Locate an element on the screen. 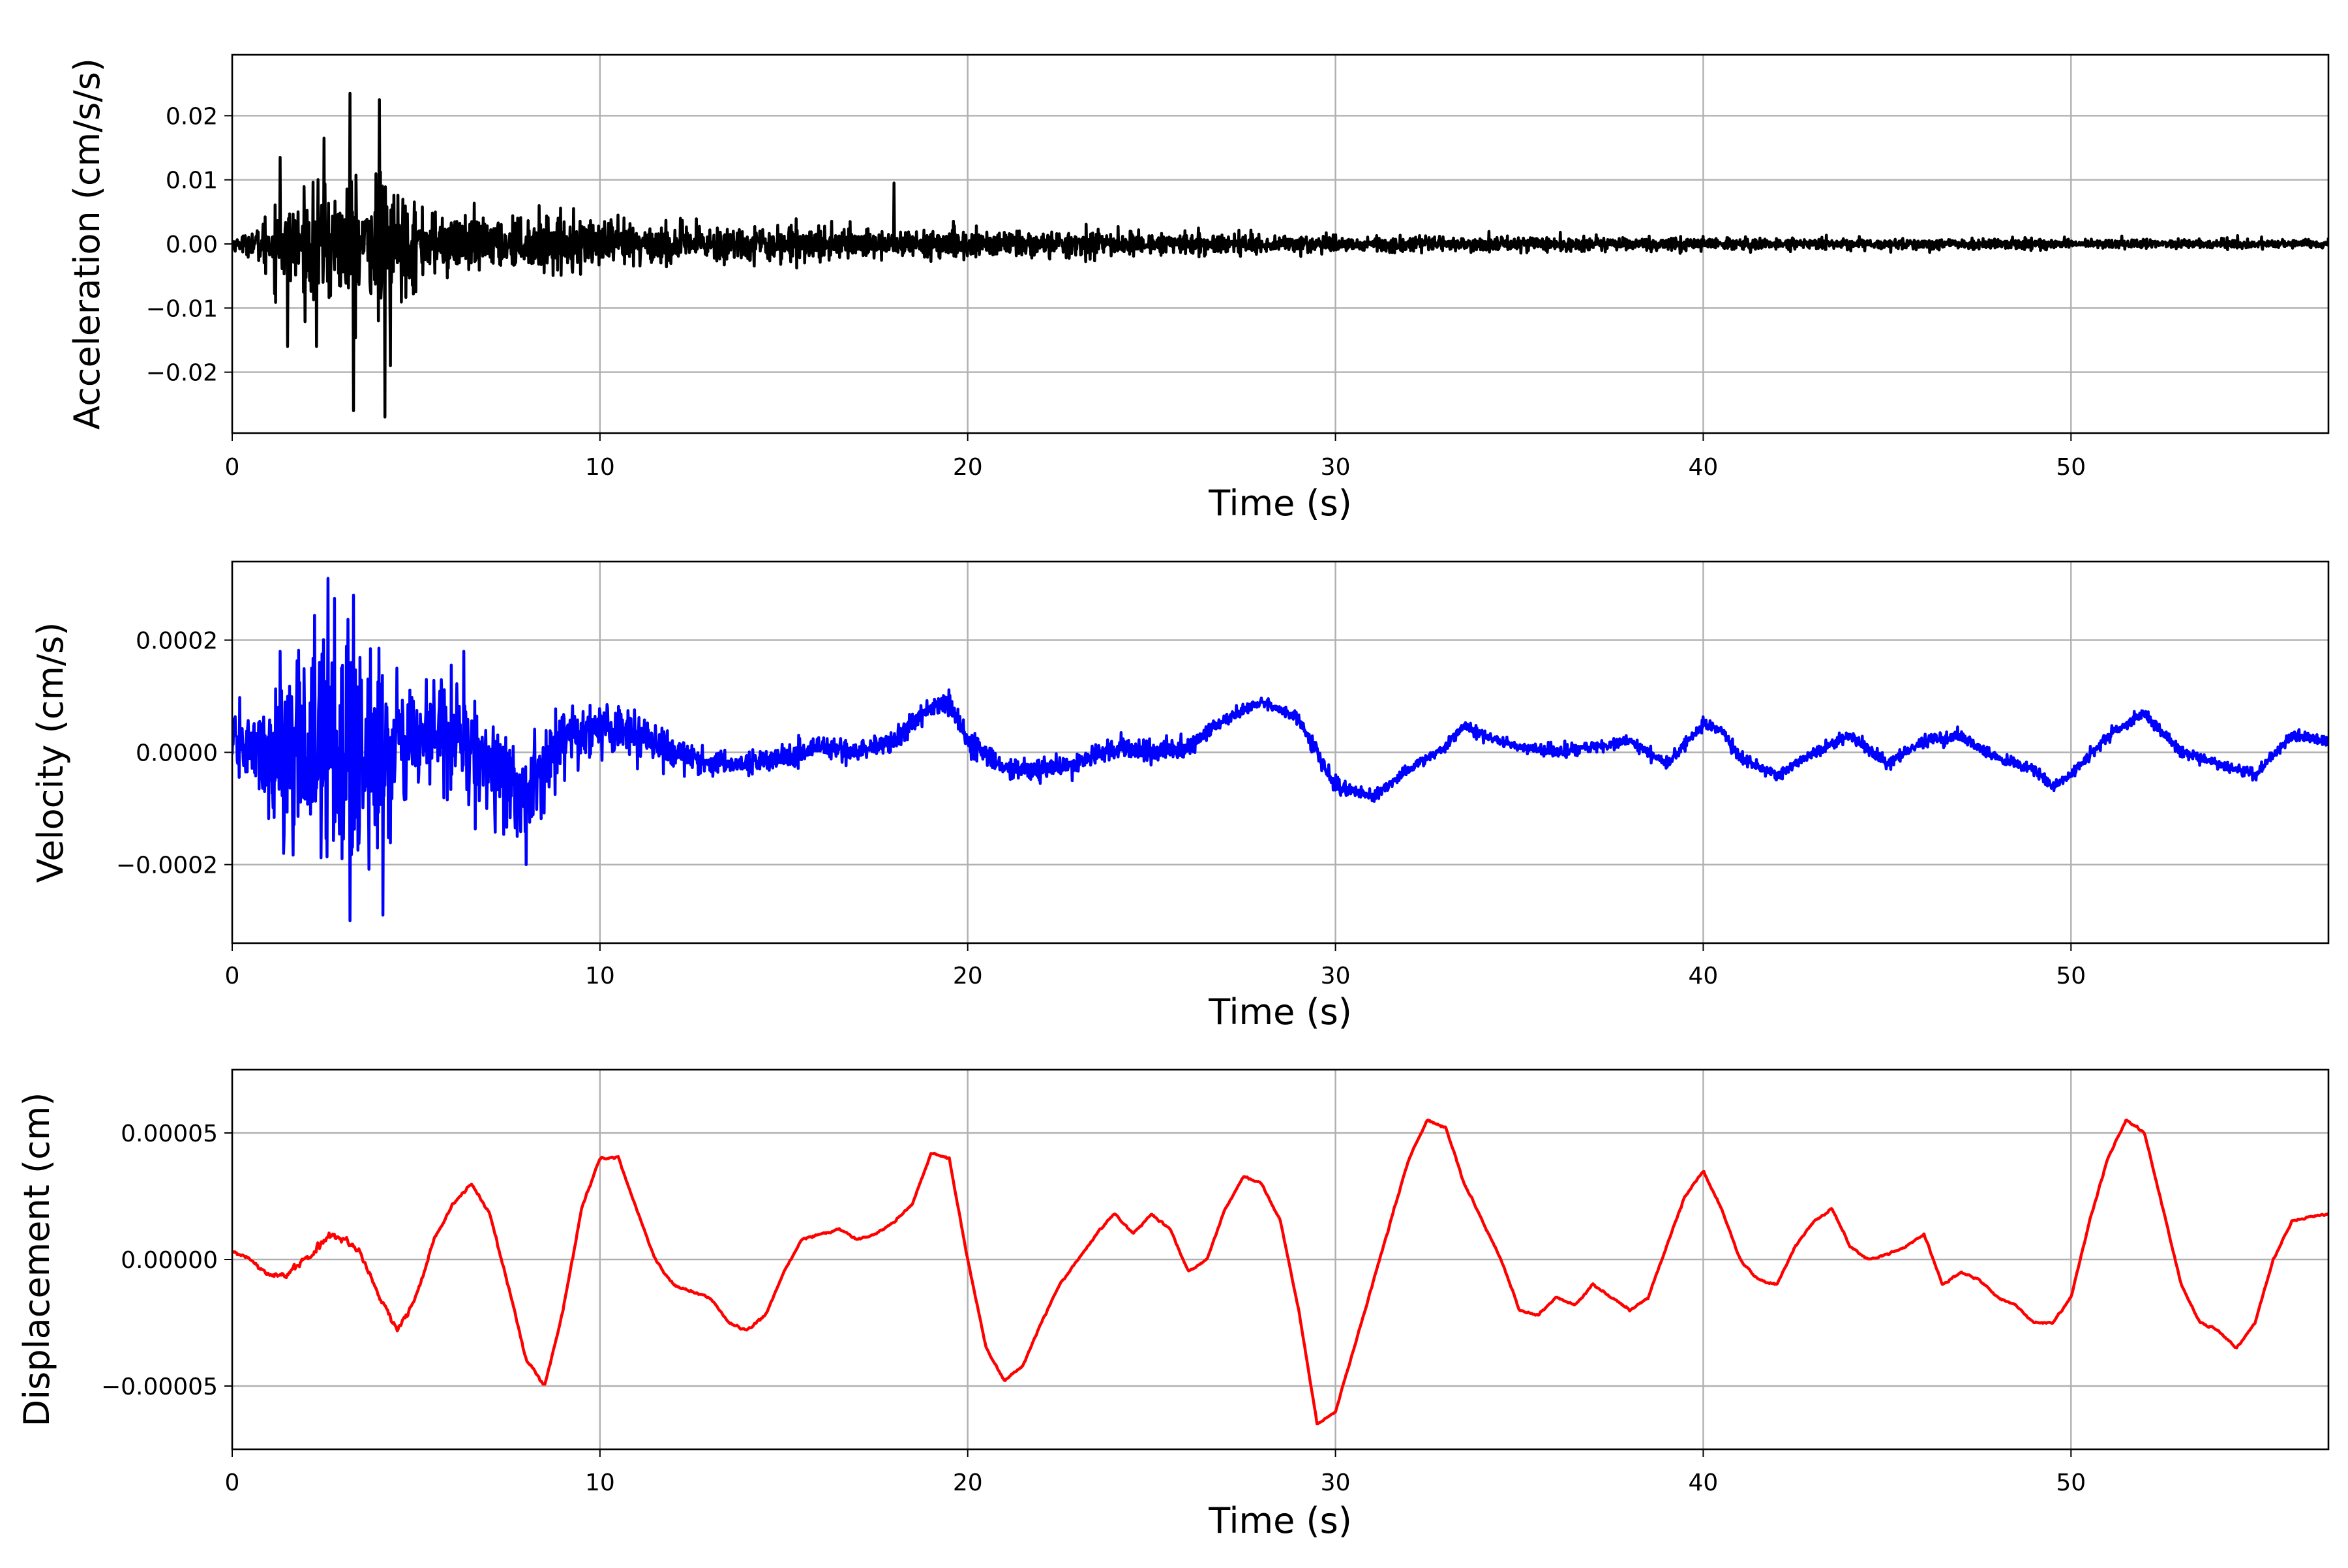  acceleration-y-tick-label: 0.01 is located at coordinates (192, 181).